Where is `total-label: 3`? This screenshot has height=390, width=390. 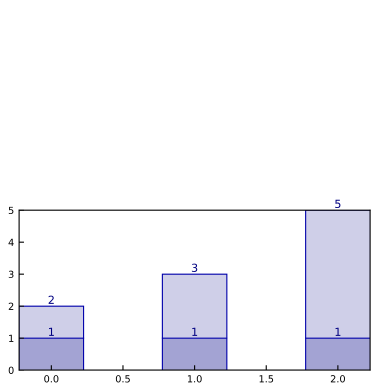 total-label: 3 is located at coordinates (195, 268).